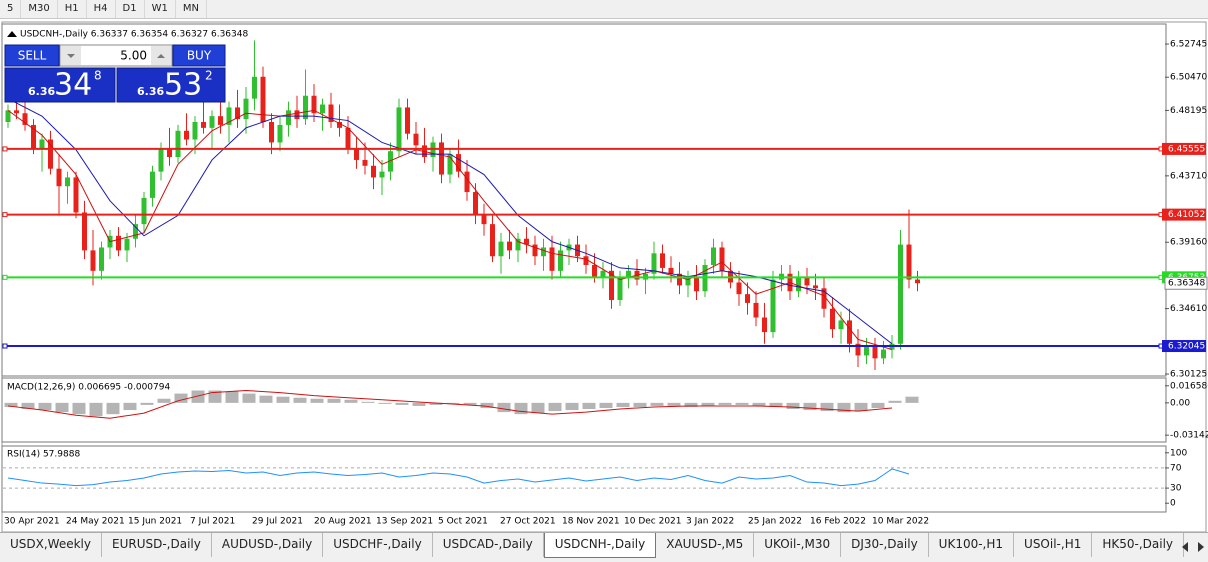  I want to click on sell-button, so click(32, 55).